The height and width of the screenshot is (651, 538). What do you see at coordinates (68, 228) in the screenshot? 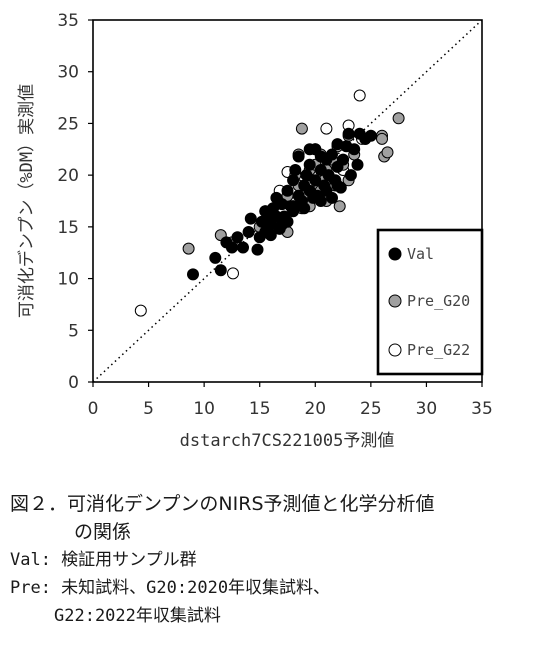
I see `y-tick-label: 15` at bounding box center [68, 228].